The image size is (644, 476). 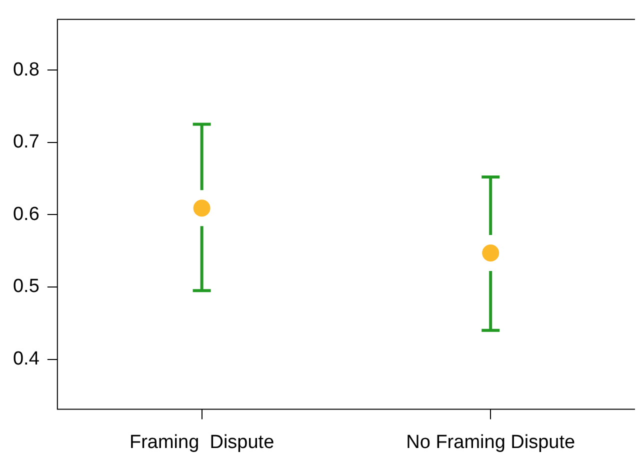 I want to click on x-tick-label: Framing Dispute, so click(x=201, y=442).